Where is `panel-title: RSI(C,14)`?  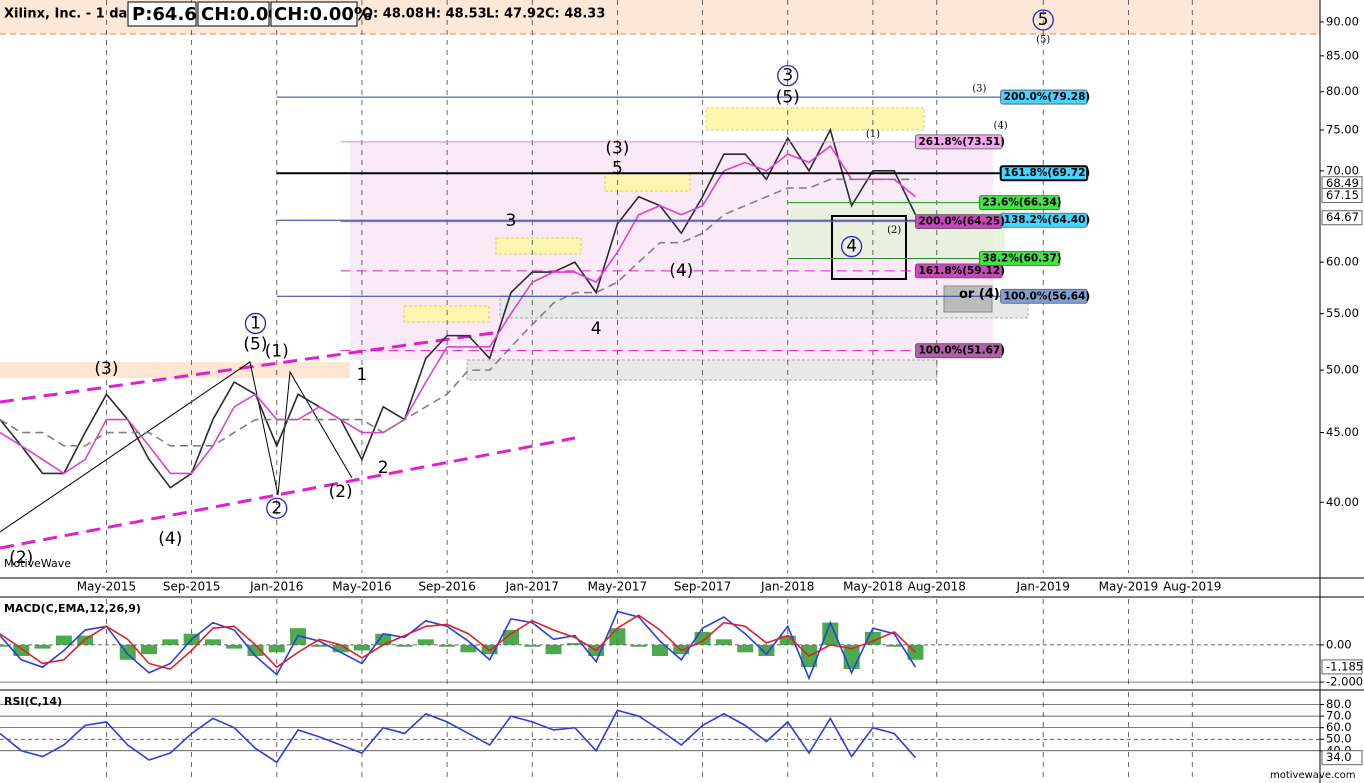
panel-title: RSI(C,14) is located at coordinates (33, 701).